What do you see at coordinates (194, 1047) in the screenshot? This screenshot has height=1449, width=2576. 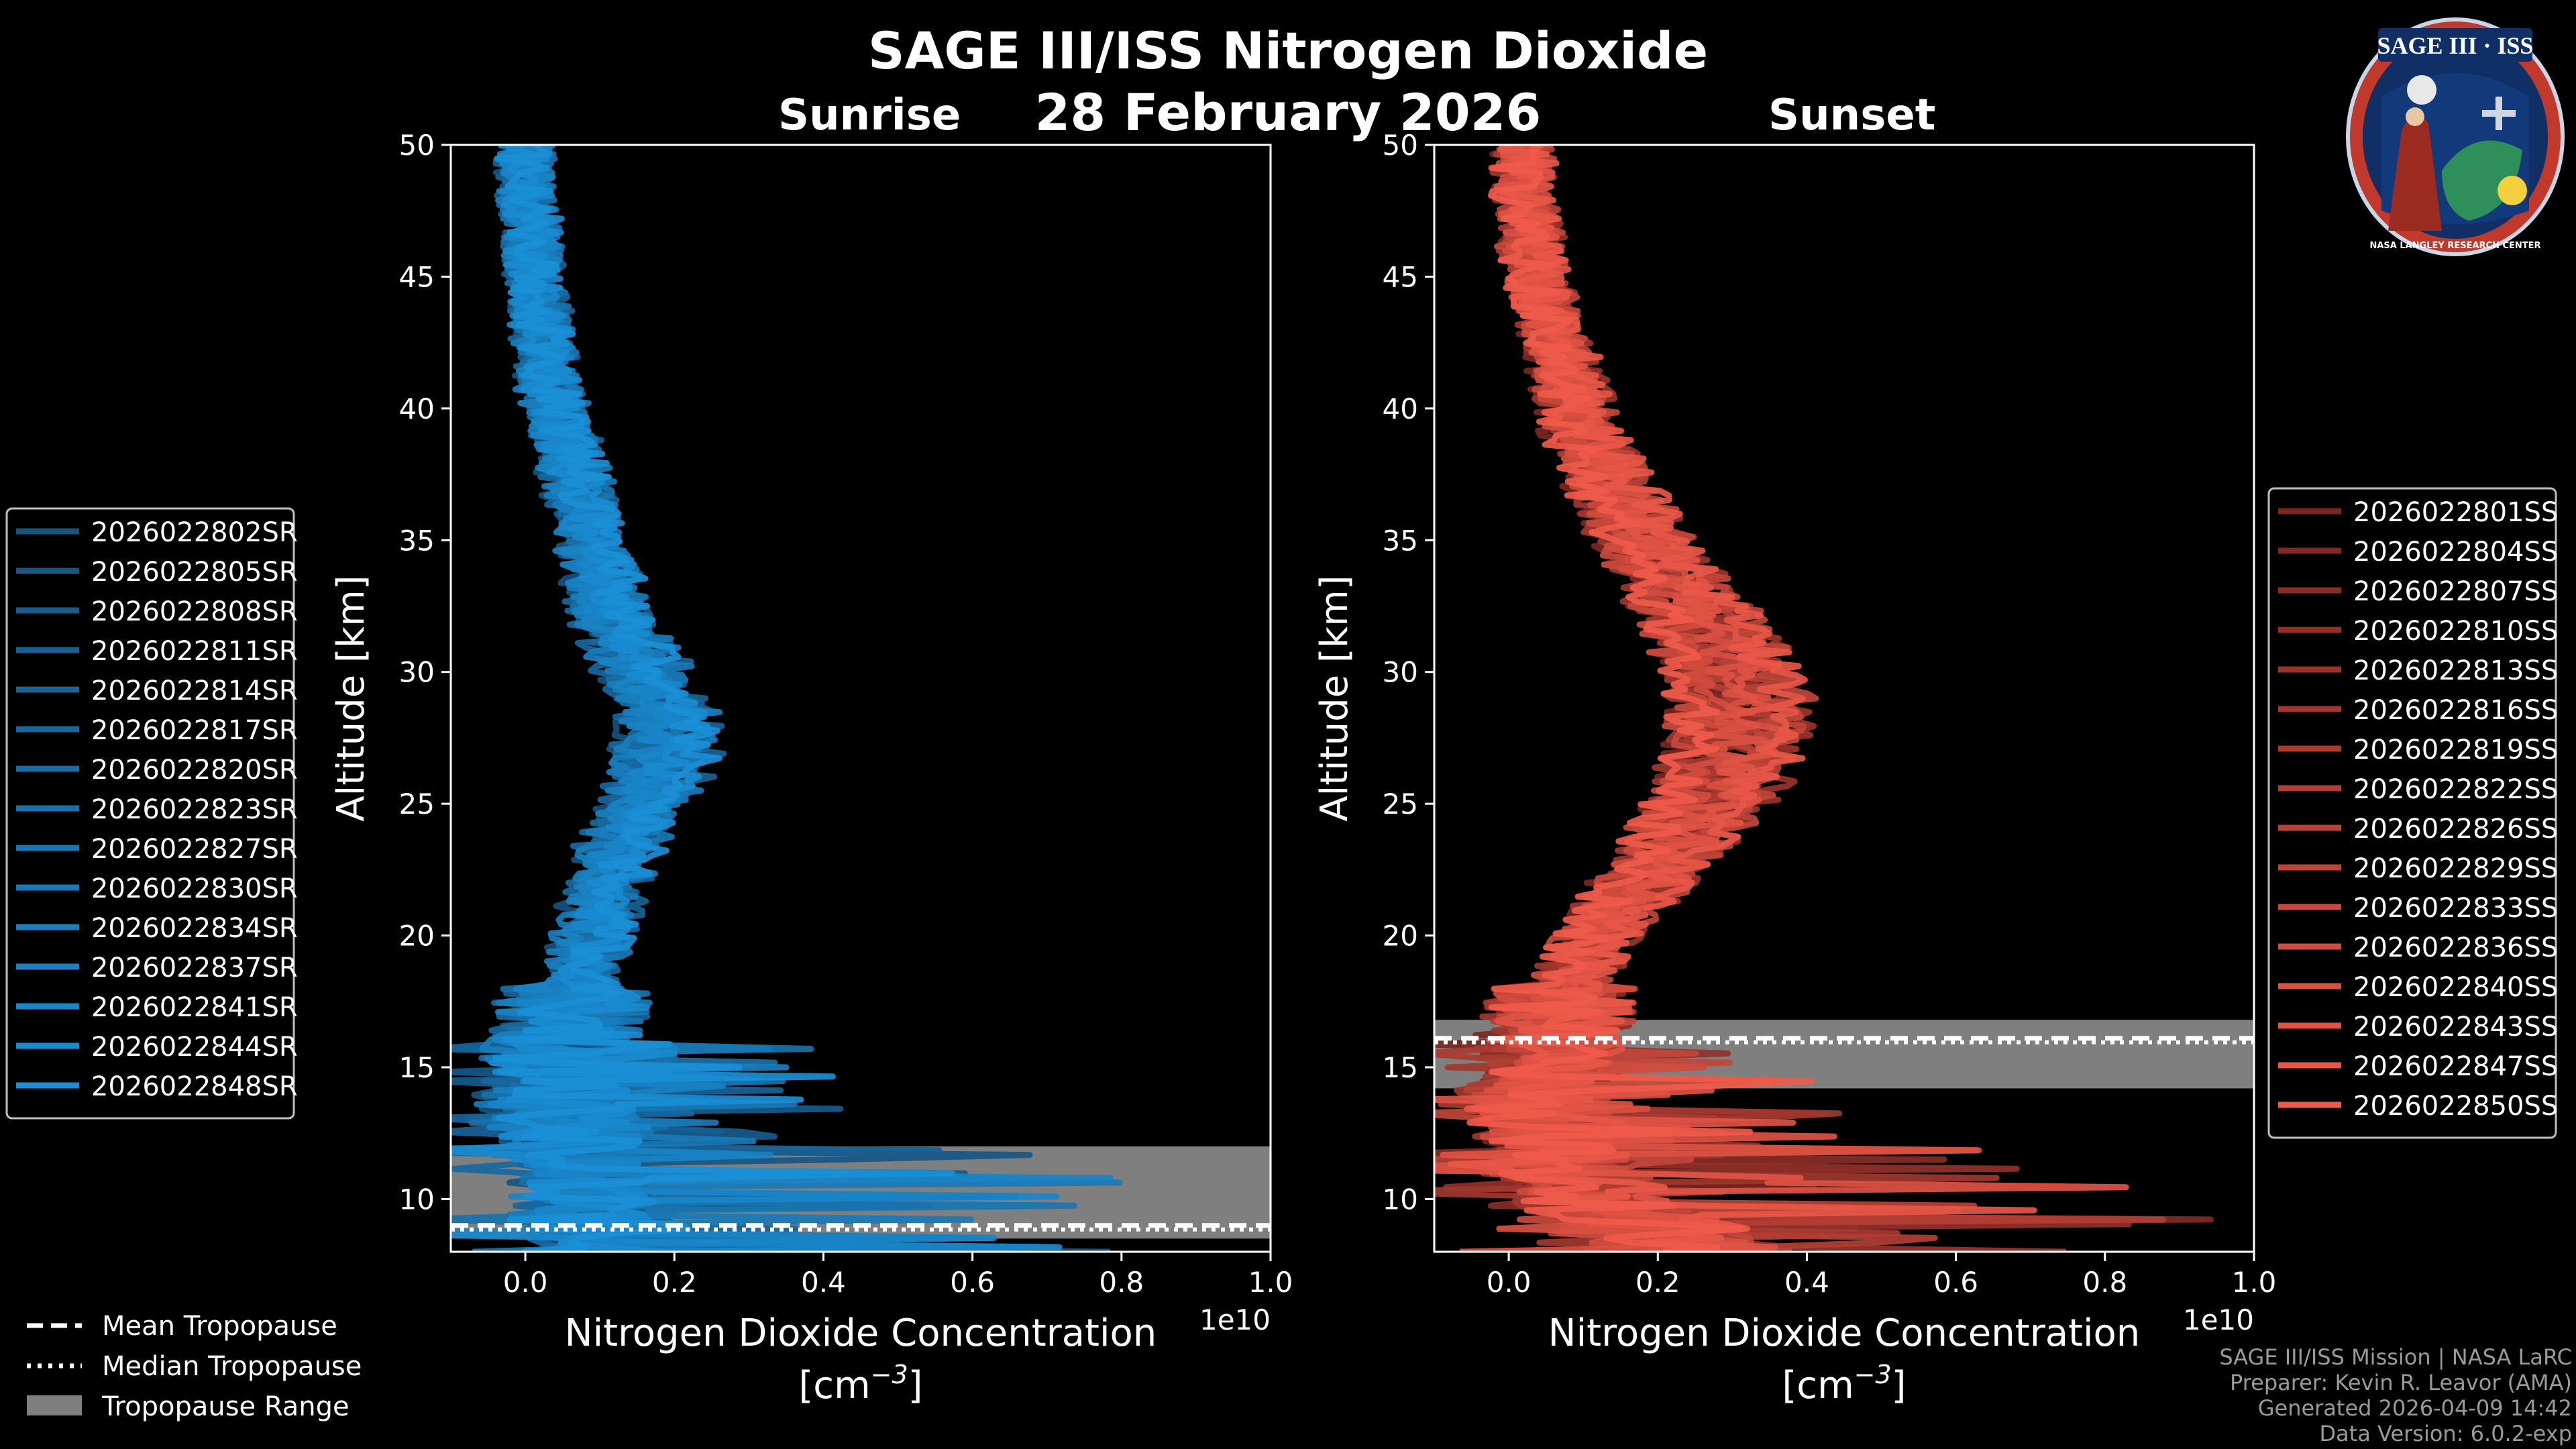 I see `sunrise-legend-label: 2026022844SR` at bounding box center [194, 1047].